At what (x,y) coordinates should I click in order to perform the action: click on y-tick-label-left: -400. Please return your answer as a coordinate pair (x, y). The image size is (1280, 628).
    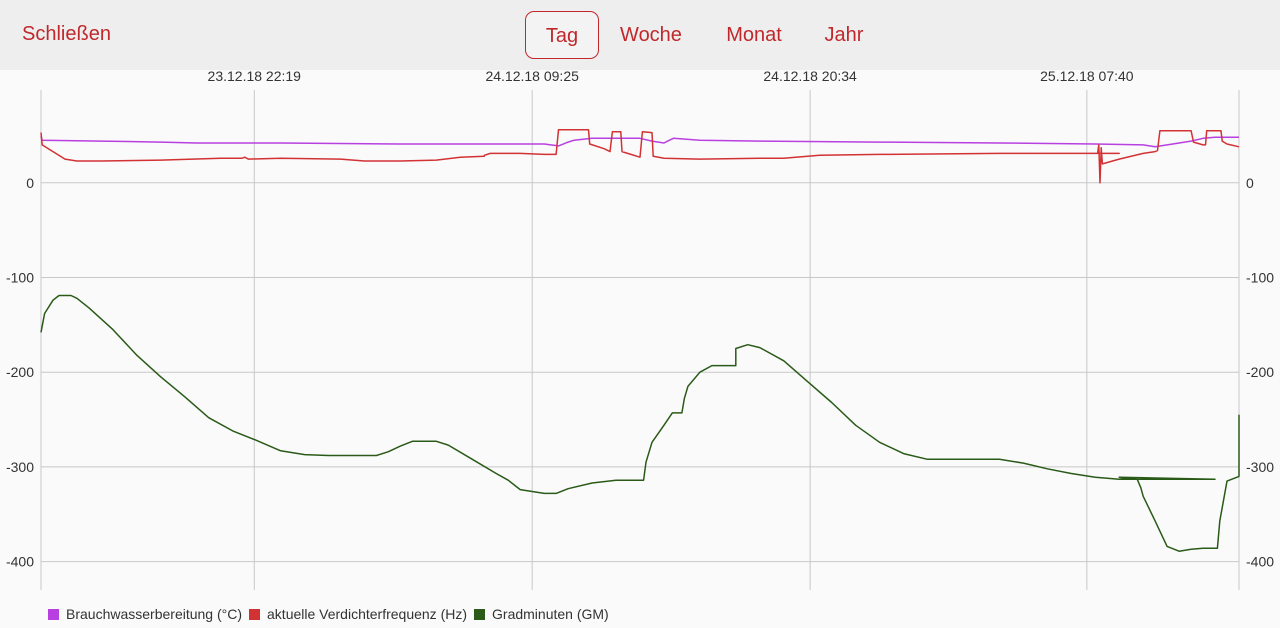
    Looking at the image, I should click on (20, 562).